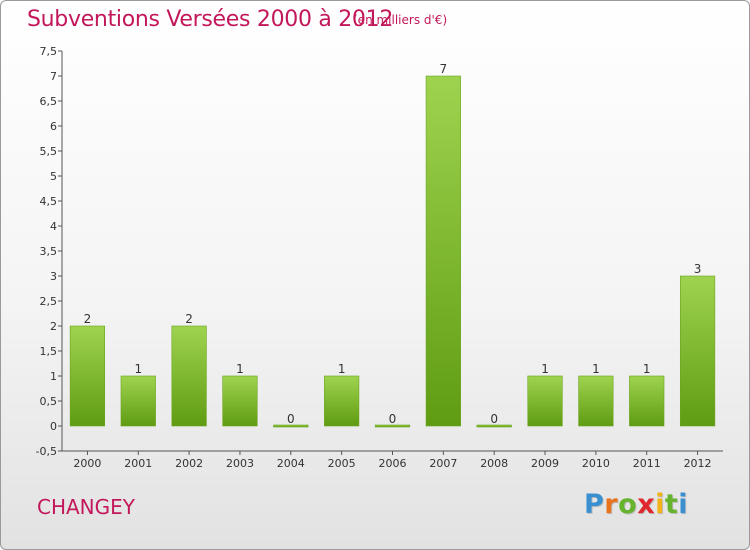  What do you see at coordinates (138, 369) in the screenshot?
I see `data-label-2001: 1` at bounding box center [138, 369].